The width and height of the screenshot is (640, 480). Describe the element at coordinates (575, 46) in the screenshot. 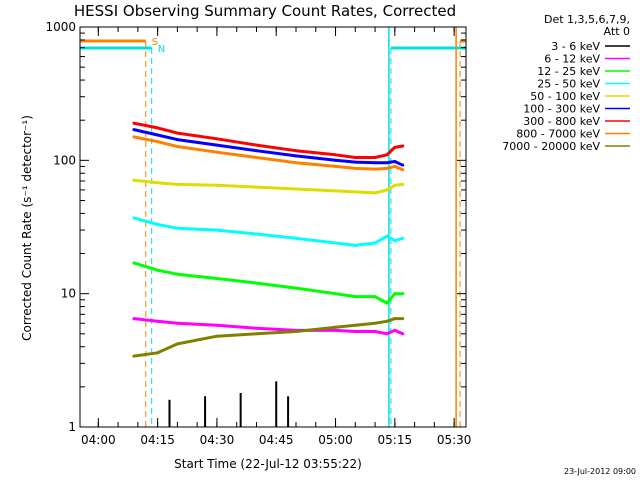

I see `legend-label: 3 - 6 keV` at that location.